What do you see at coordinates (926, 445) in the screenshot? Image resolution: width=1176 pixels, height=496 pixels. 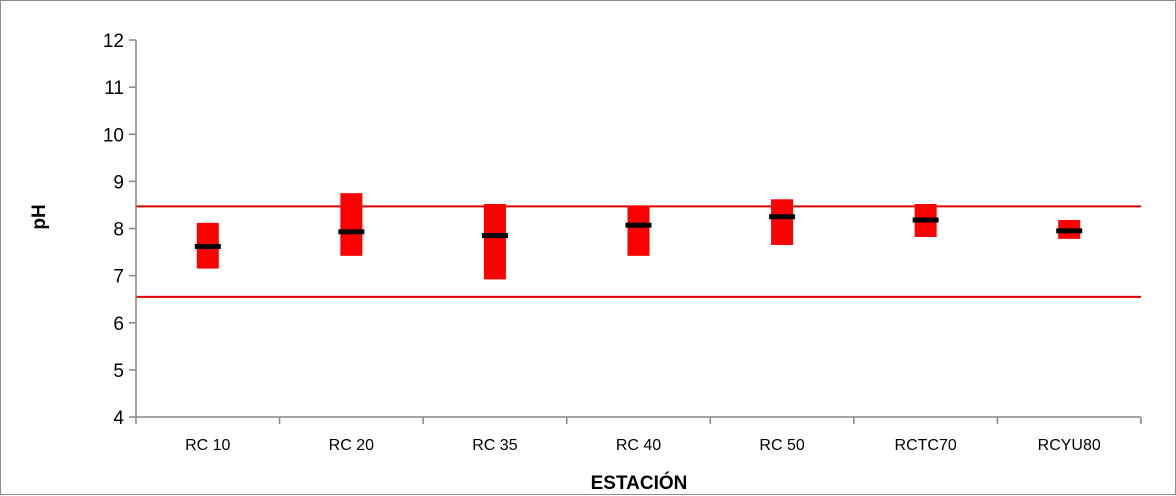 I see `x-tick-label: RCTC70` at bounding box center [926, 445].